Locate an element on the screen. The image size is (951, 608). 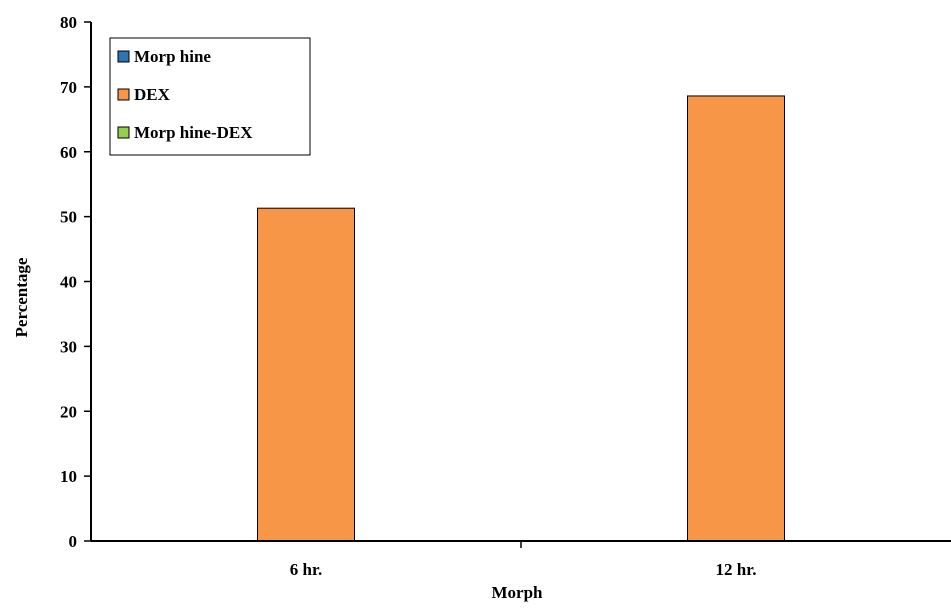
y-tick-label: 80 is located at coordinates (68, 22).